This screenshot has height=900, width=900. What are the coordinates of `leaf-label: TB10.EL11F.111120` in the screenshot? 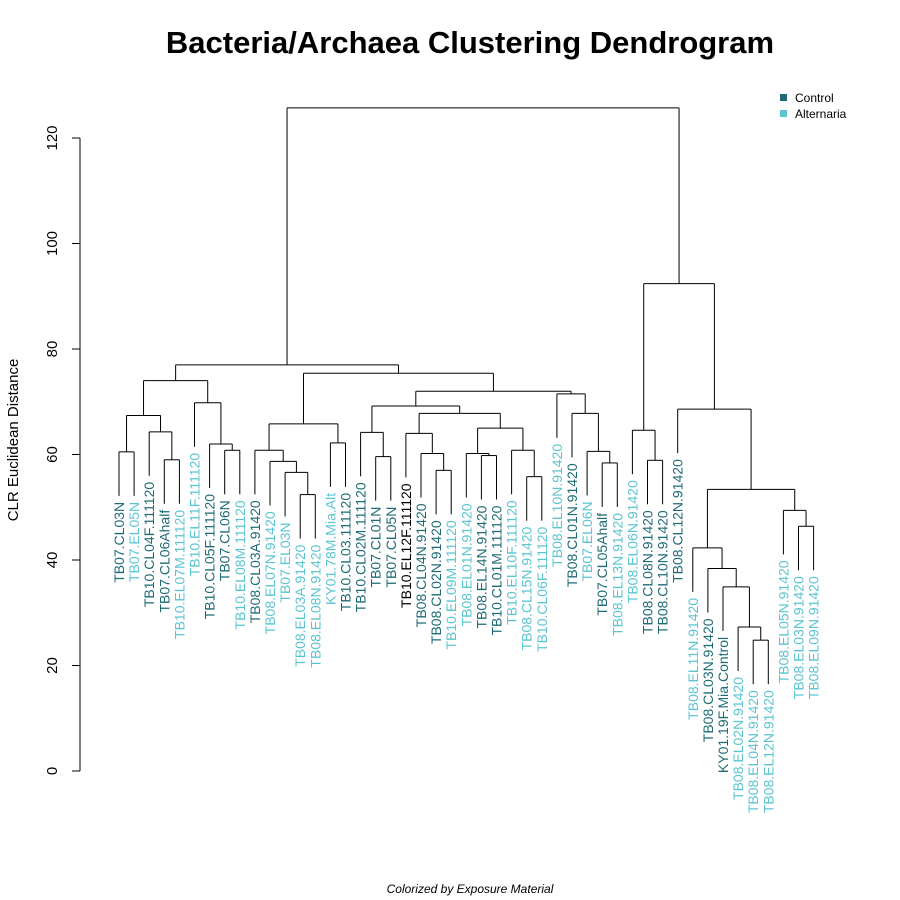 It's located at (195, 515).